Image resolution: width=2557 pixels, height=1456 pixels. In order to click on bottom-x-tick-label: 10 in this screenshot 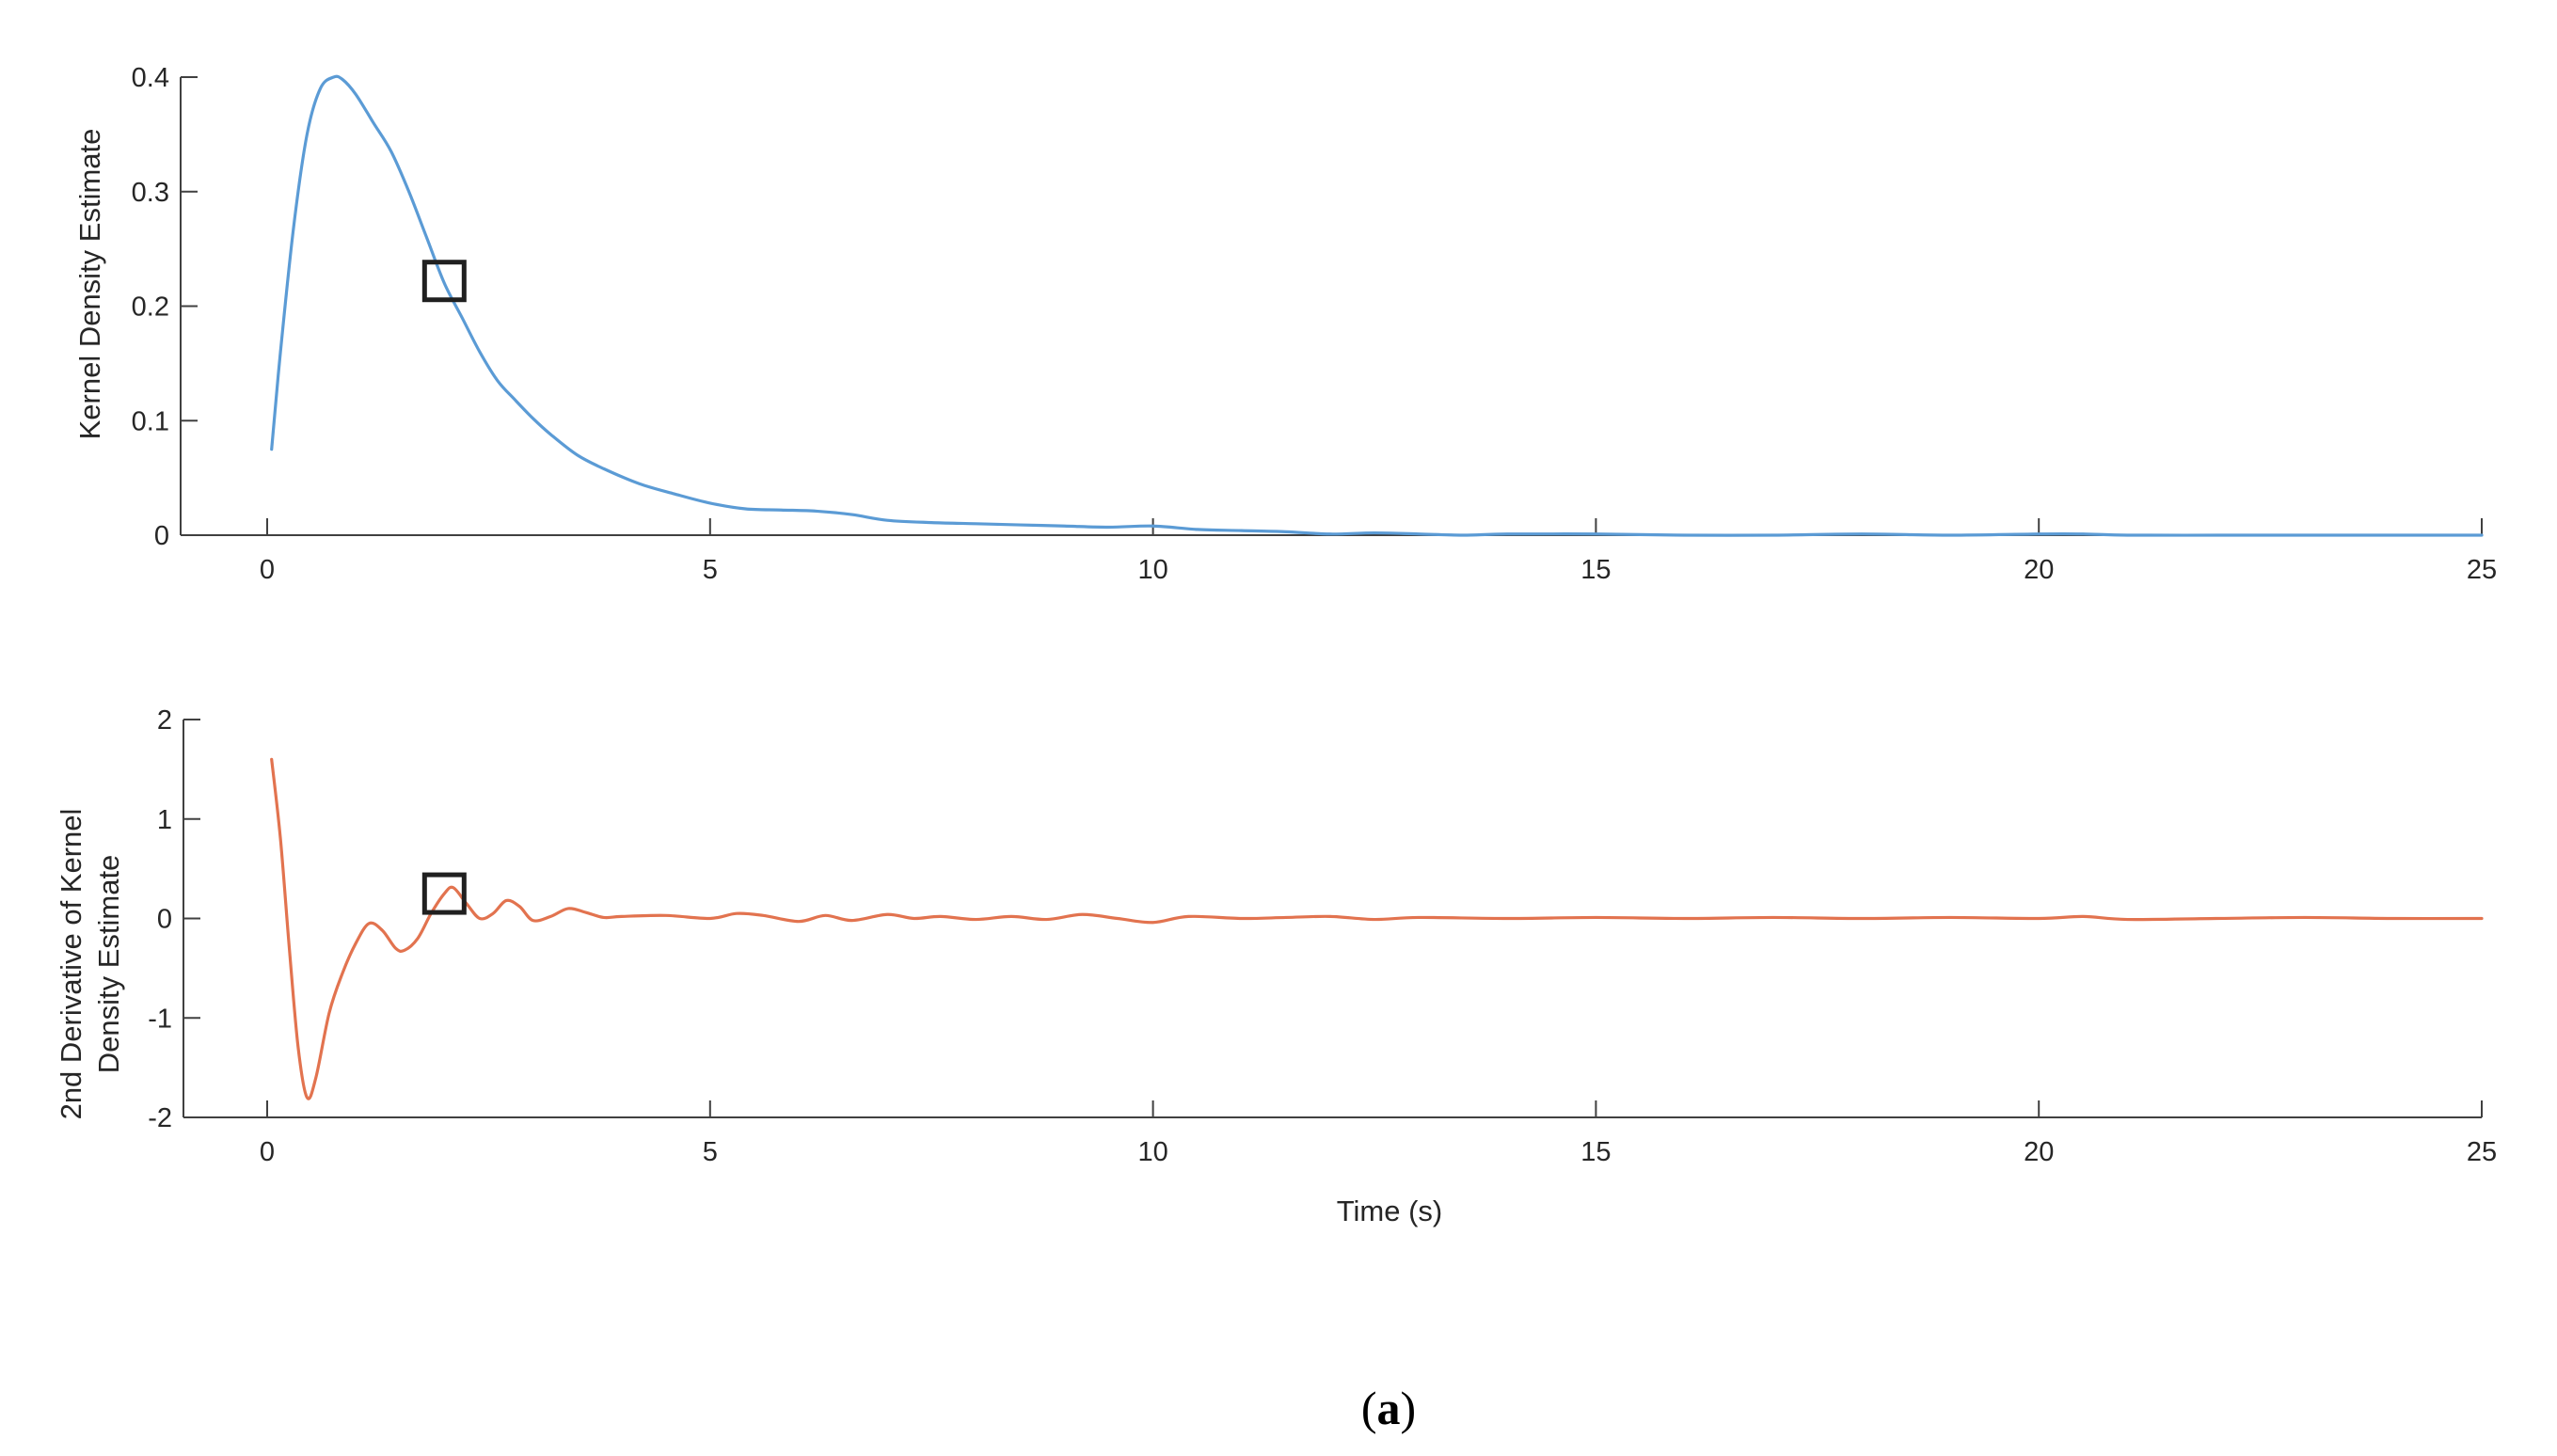, I will do `click(1152, 1152)`.